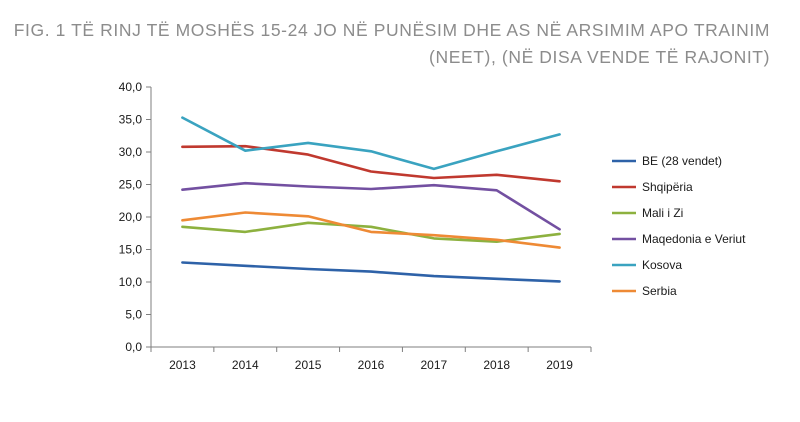 This screenshot has height=422, width=800. What do you see at coordinates (599, 57) in the screenshot?
I see `chart-title-line-2: (NEET), (NË DISA VENDE TË RAJONIT)` at bounding box center [599, 57].